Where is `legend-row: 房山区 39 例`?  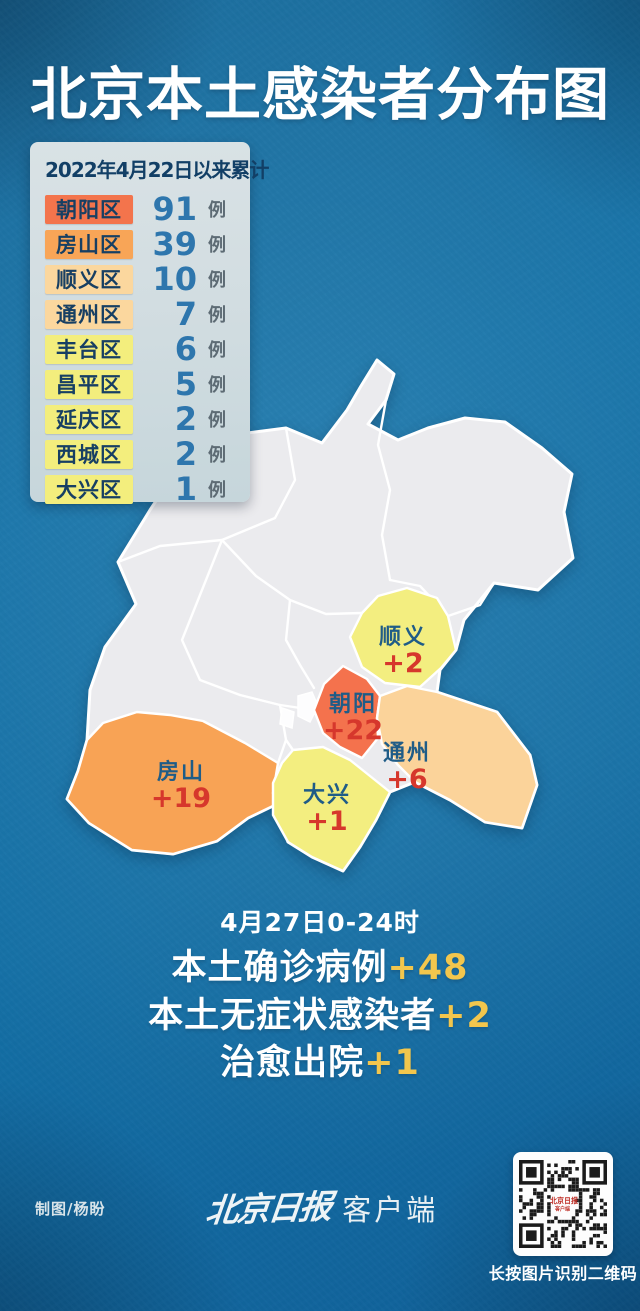 legend-row: 房山区 39 例 is located at coordinates (139, 244).